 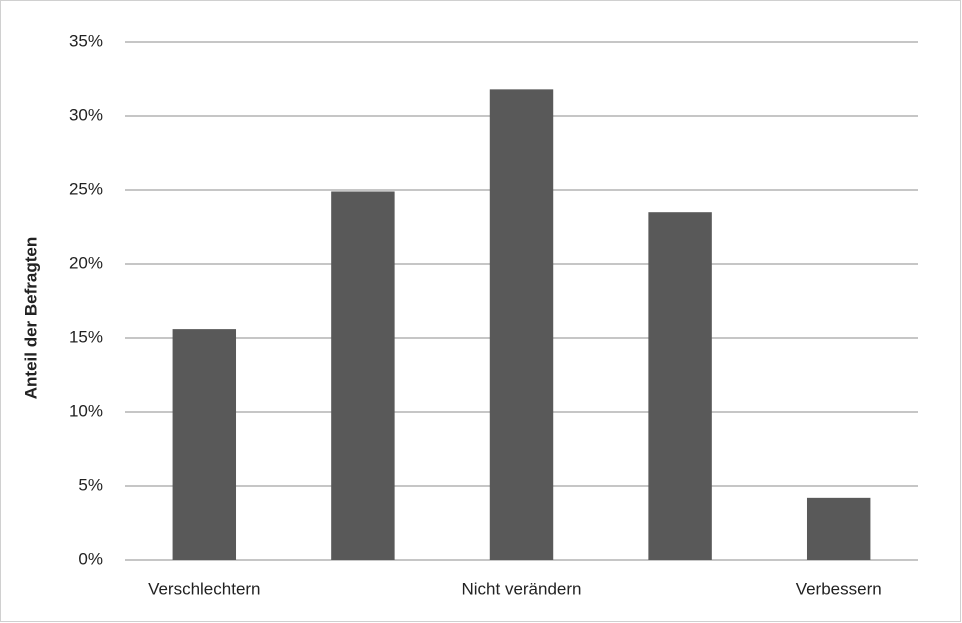 I want to click on y-tick-label: 30%, so click(x=86, y=114).